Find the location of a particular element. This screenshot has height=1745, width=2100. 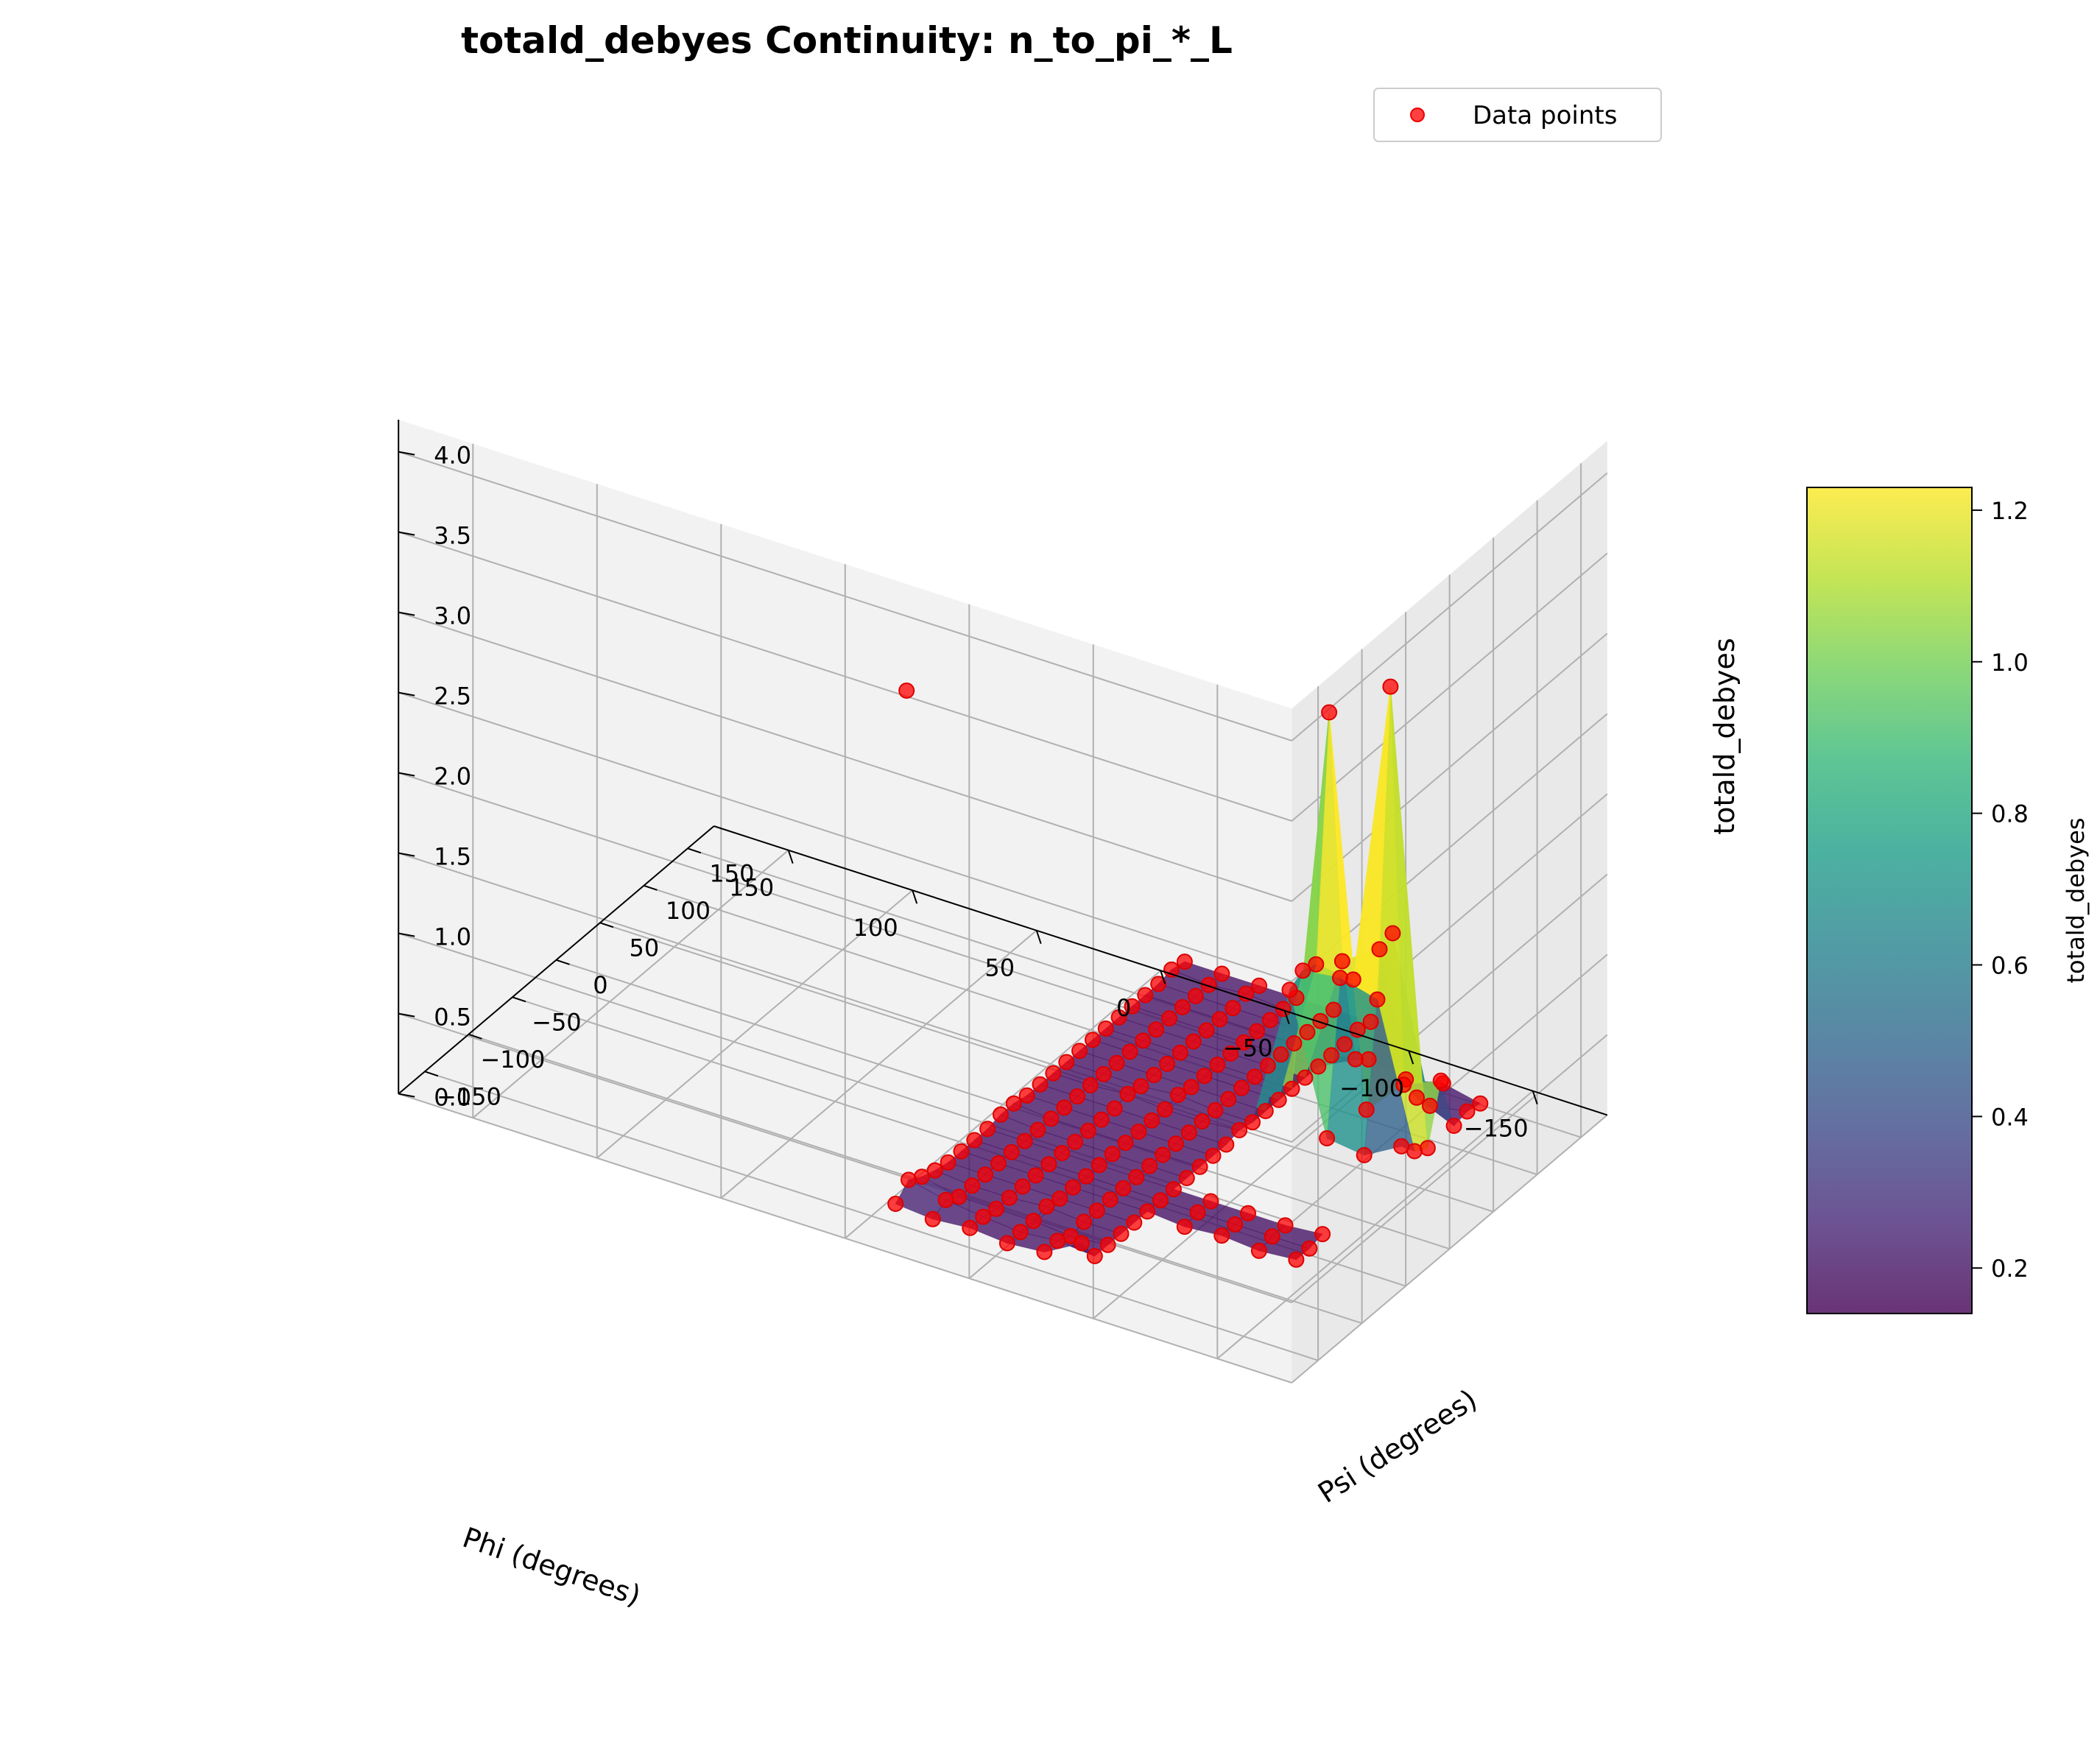

gridline-floor-psi is located at coordinates (1046, 1067).